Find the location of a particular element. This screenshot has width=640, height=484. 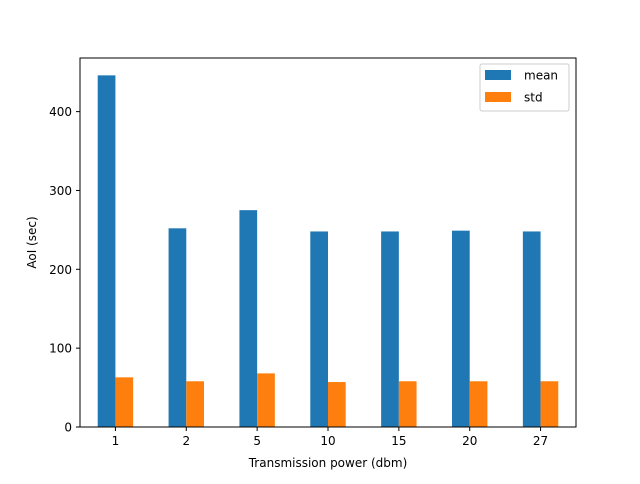

legend-label-mean: mean is located at coordinates (541, 76).